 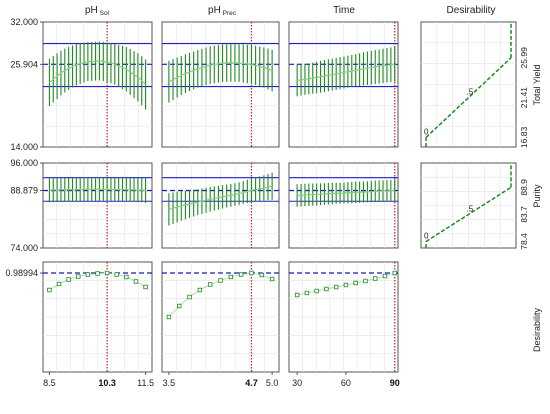 I want to click on desirability-function-r1-tick-0: 88.9, so click(x=524, y=187).